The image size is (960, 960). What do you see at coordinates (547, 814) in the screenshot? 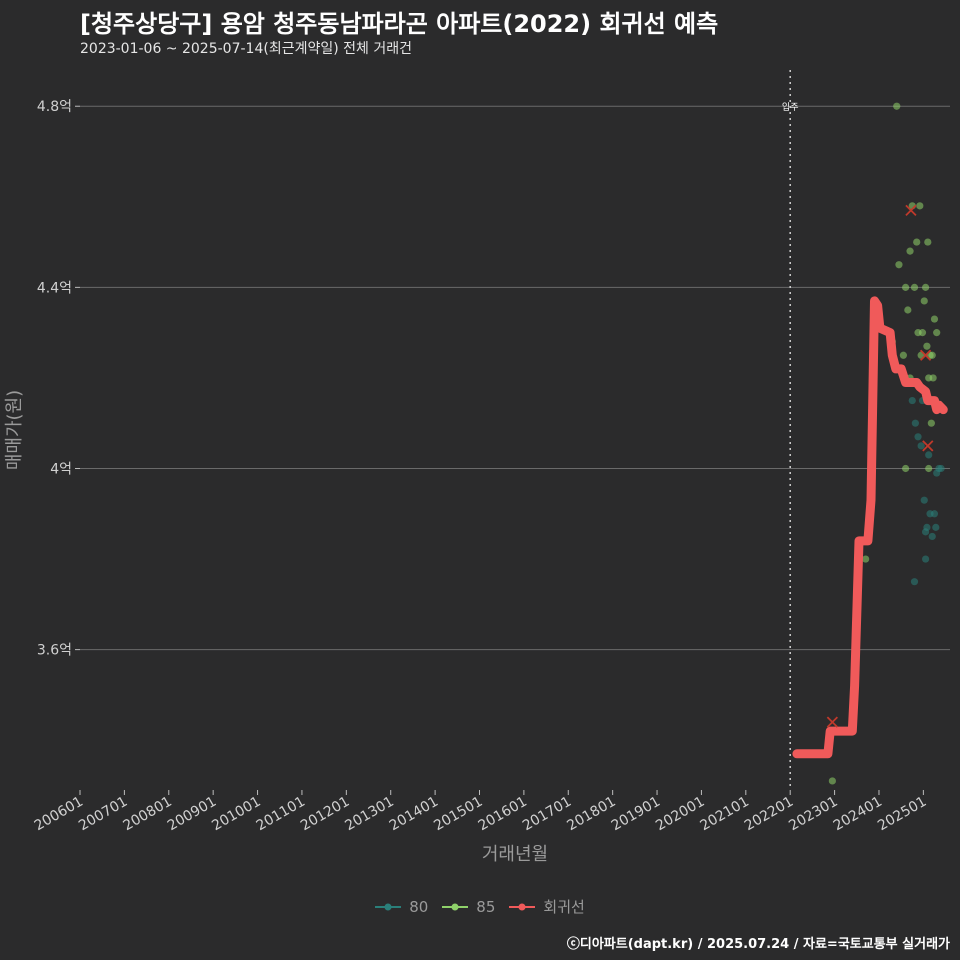
I see `x-tick-label: 201701` at bounding box center [547, 814].